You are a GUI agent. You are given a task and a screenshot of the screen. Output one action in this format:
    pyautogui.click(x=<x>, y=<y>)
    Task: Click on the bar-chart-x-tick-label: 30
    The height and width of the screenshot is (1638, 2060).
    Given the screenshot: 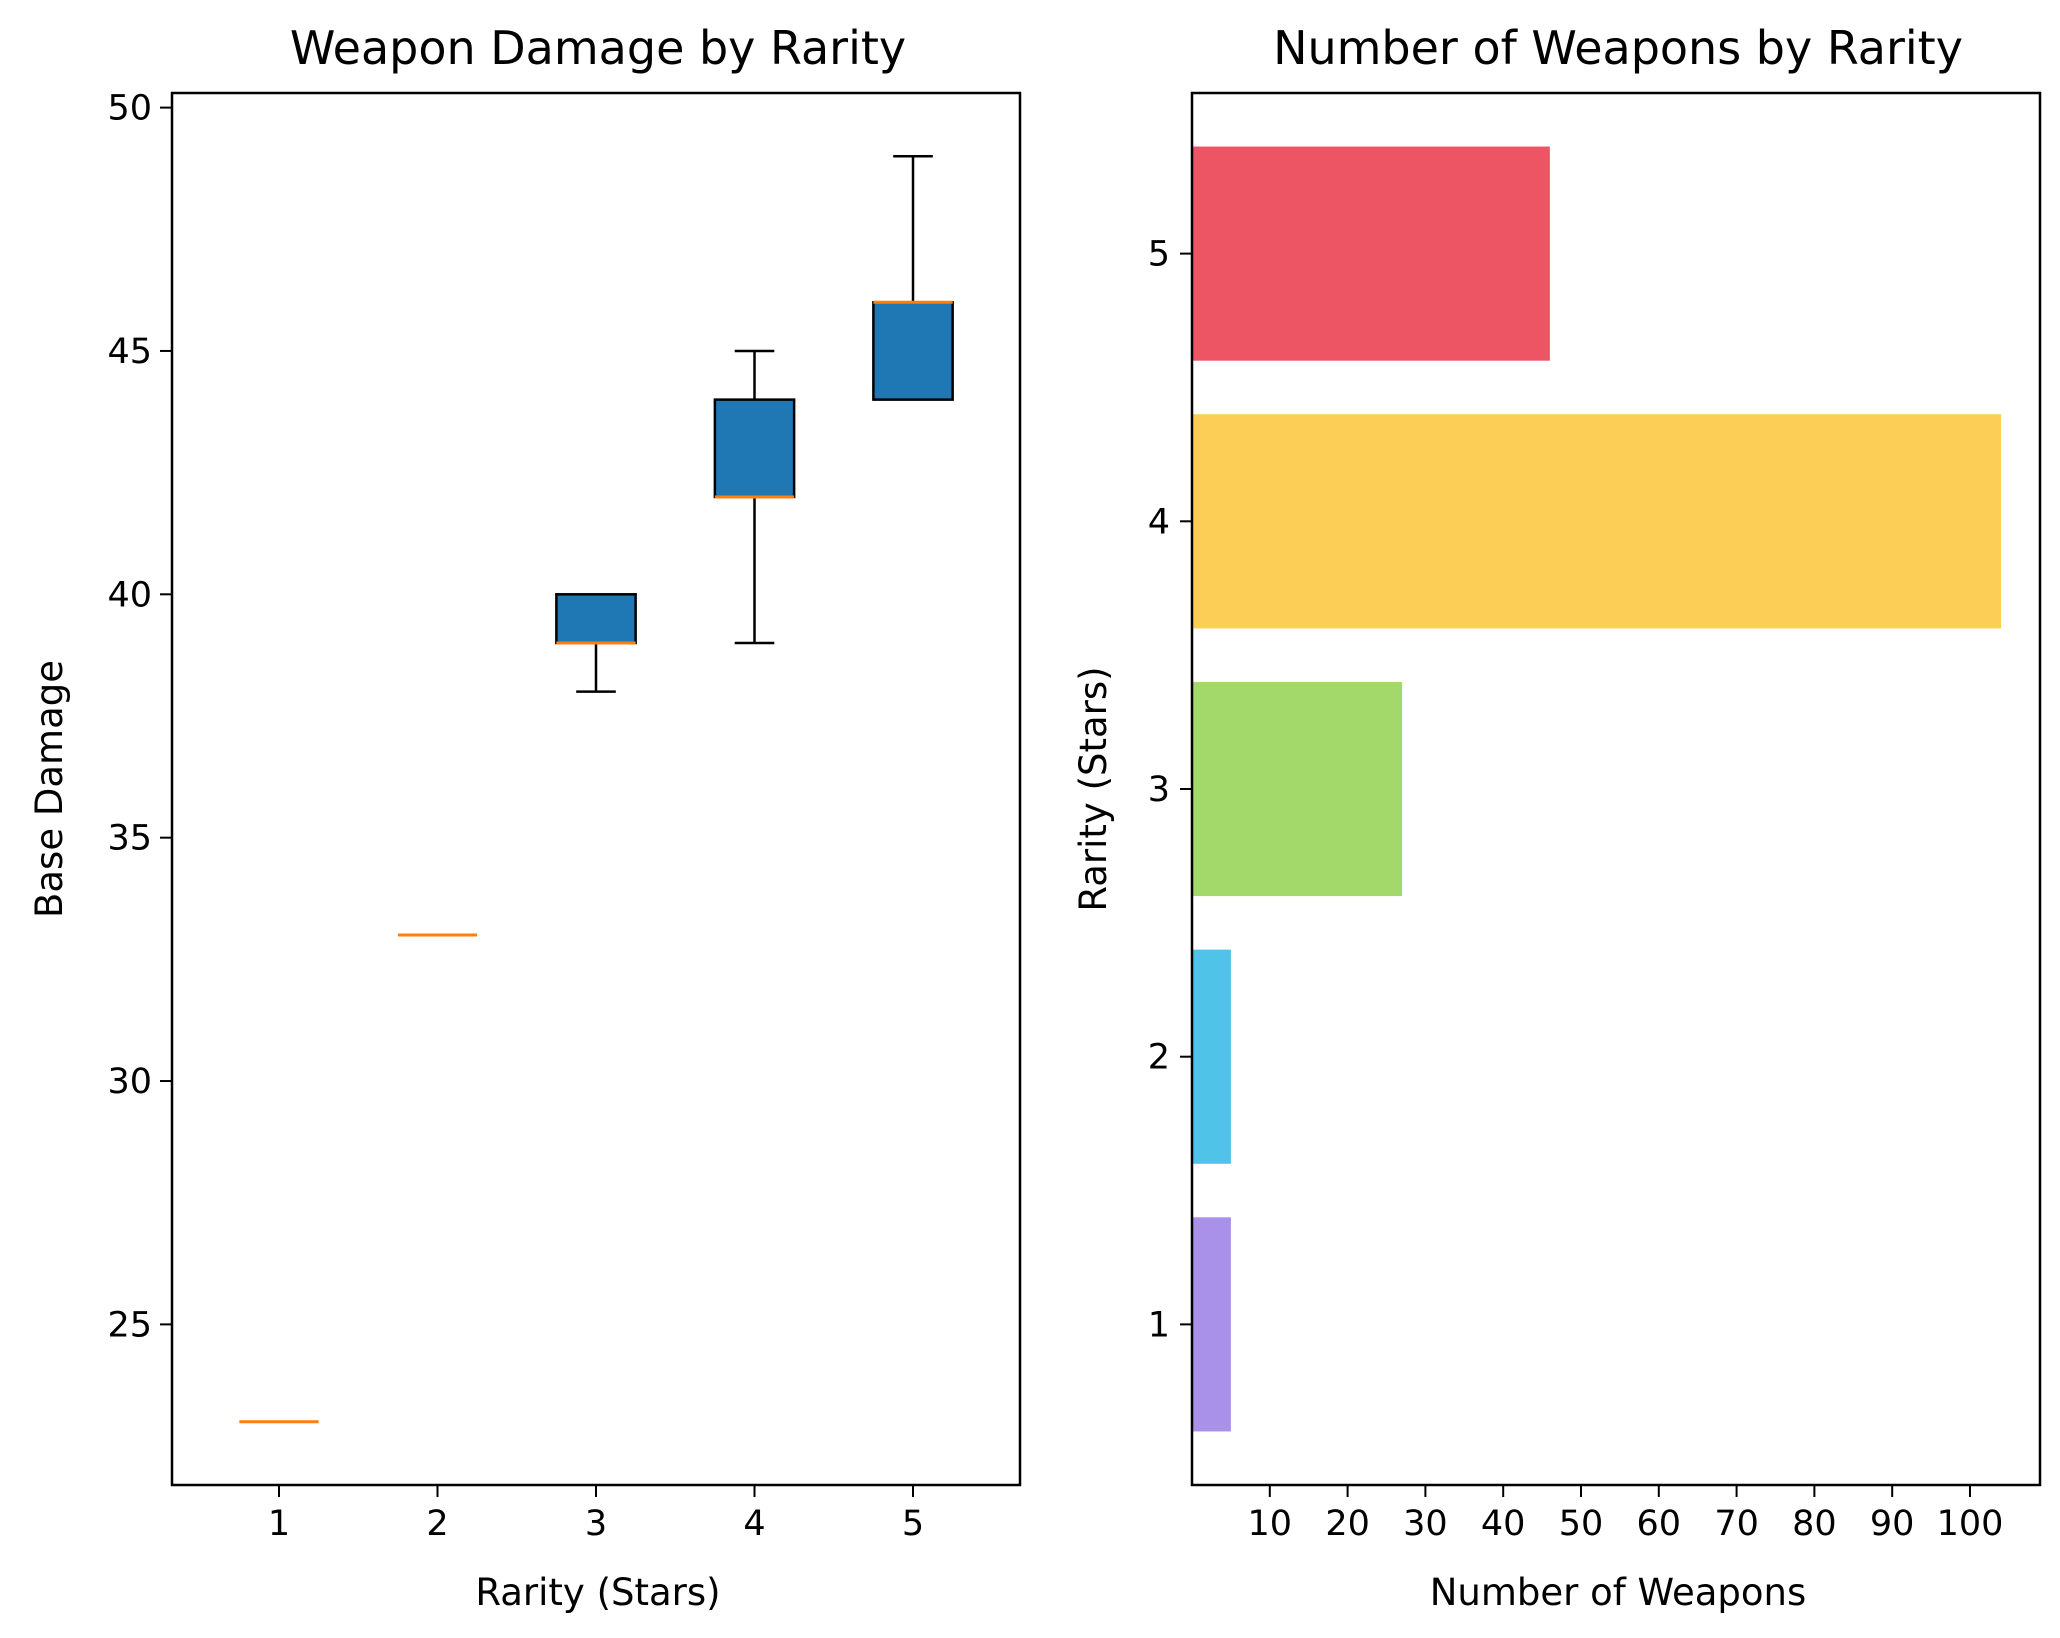 What is the action you would take?
    pyautogui.click(x=1425, y=1524)
    